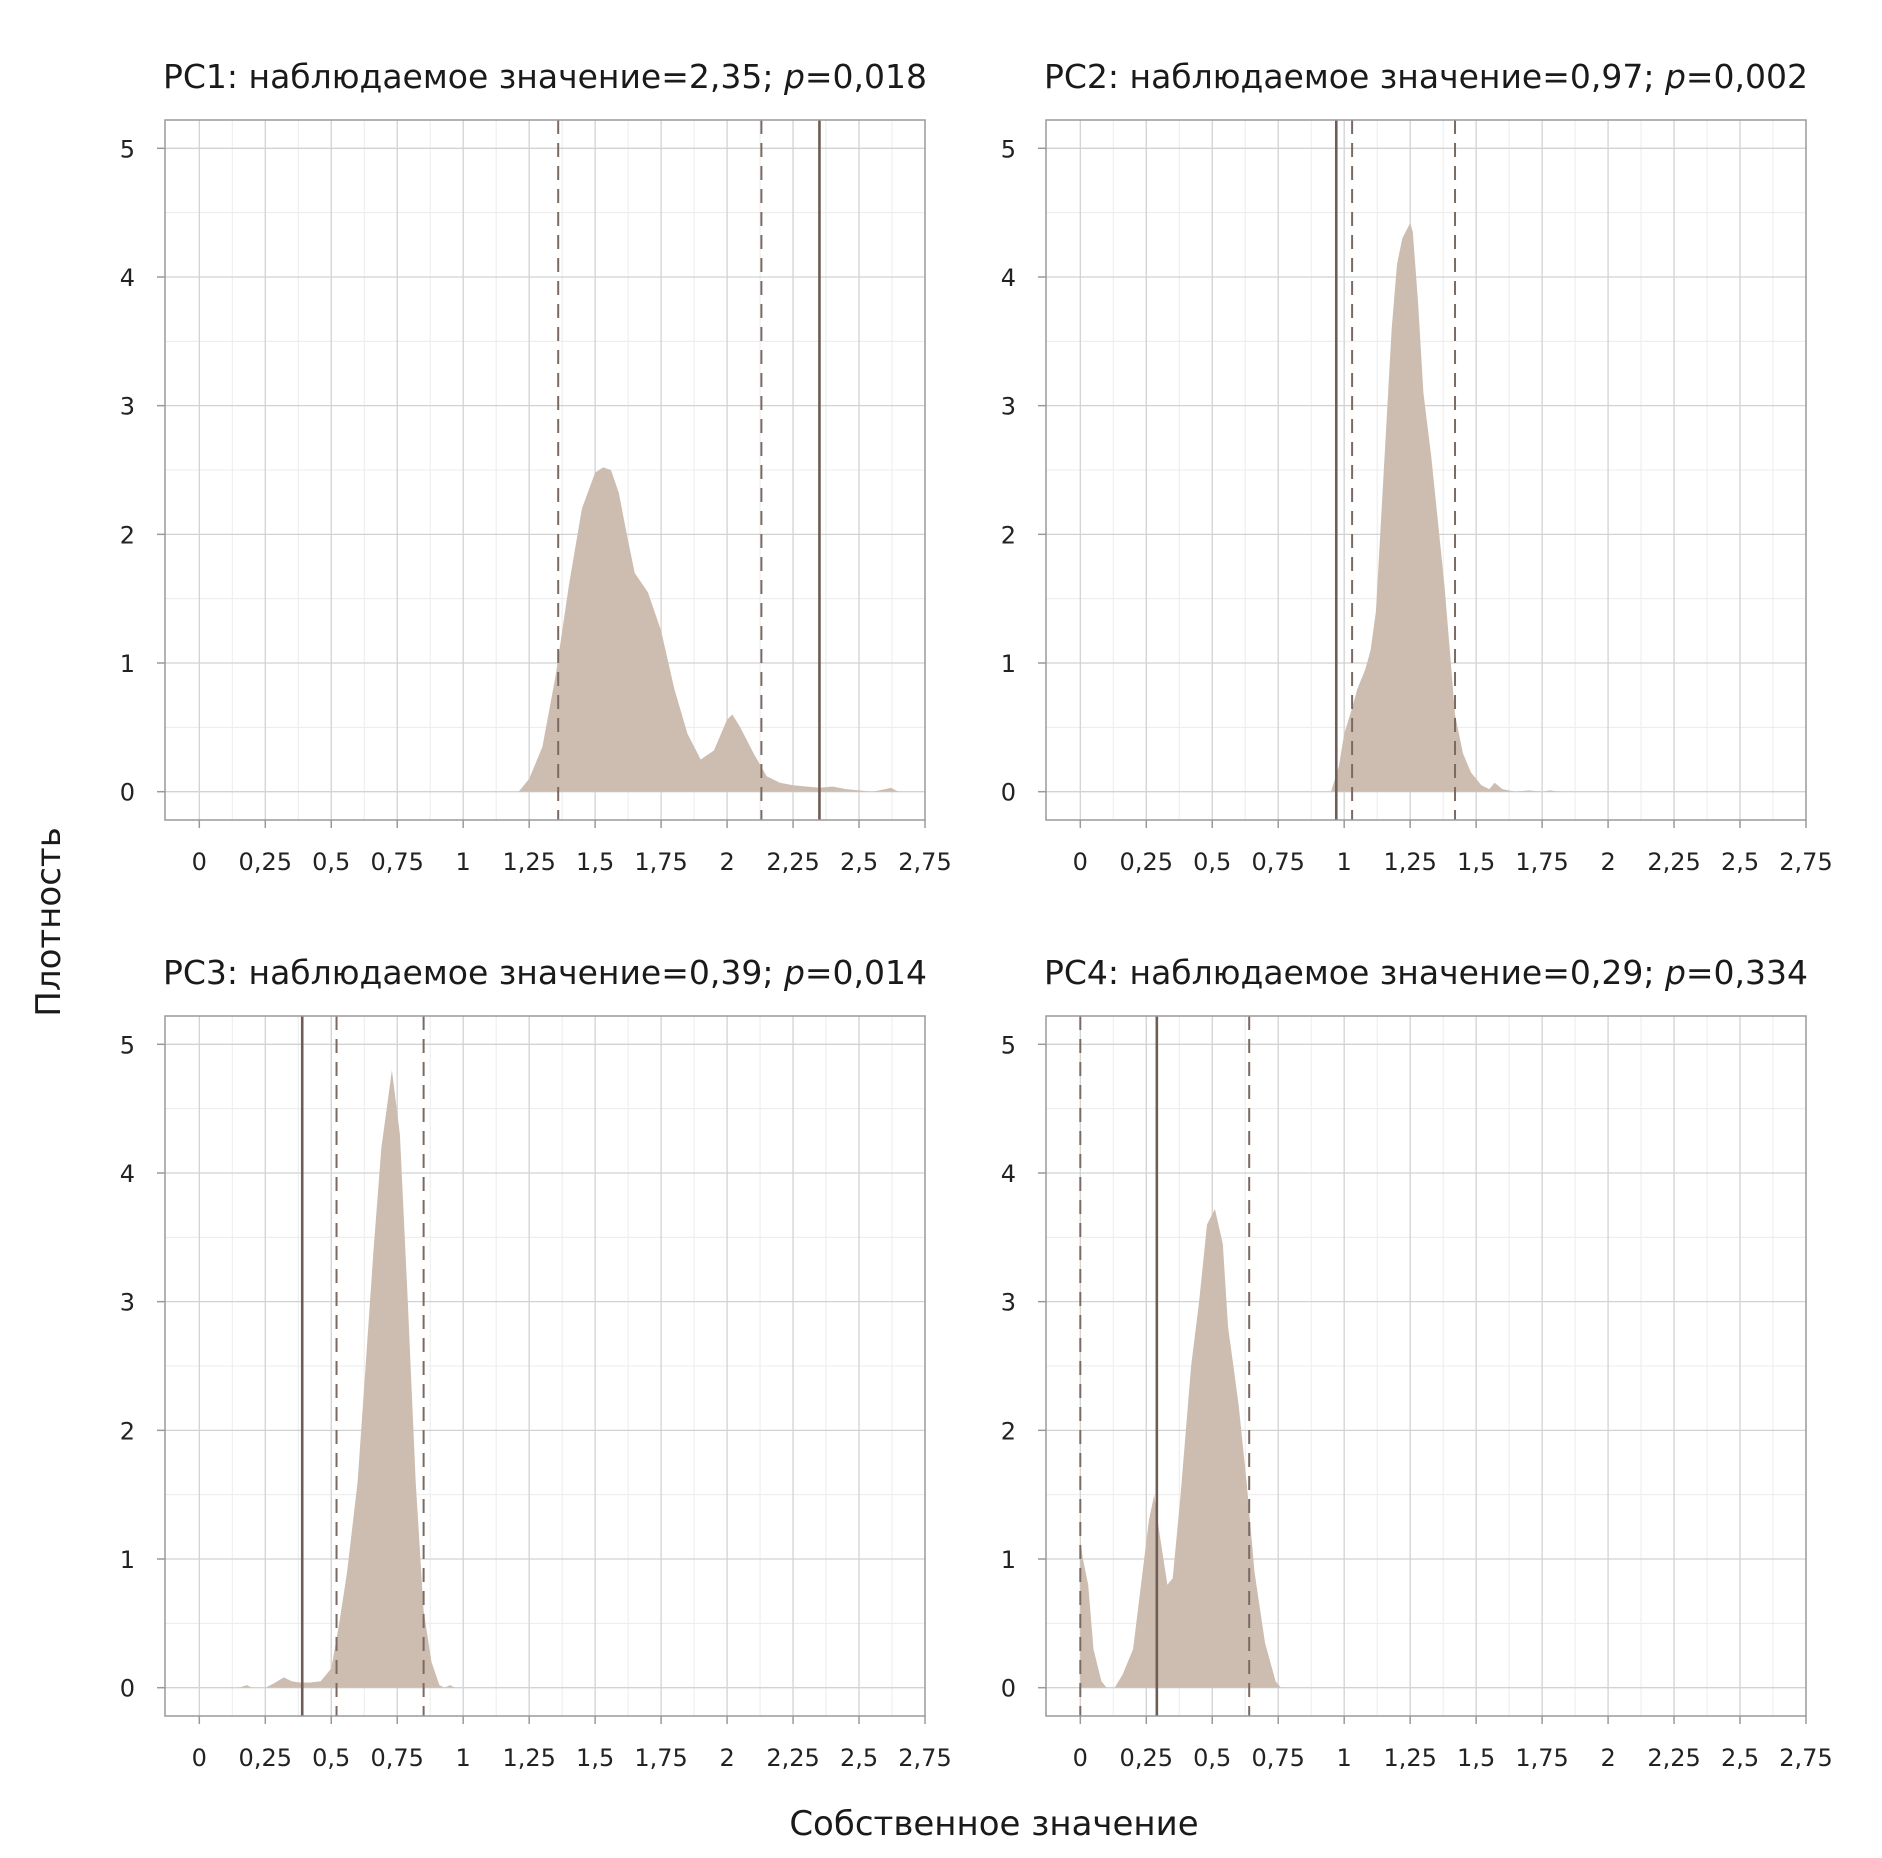 This screenshot has width=1882, height=1858. I want to click on panel-title: PC4: наблюдаемое значение=0,29; p=0,334, so click(1426, 972).